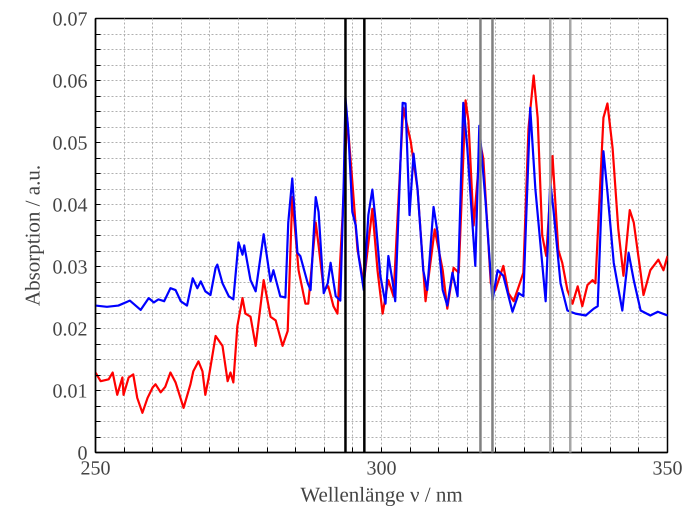 Image resolution: width=687 pixels, height=512 pixels. I want to click on y-tick-label: 0.02, so click(70, 329).